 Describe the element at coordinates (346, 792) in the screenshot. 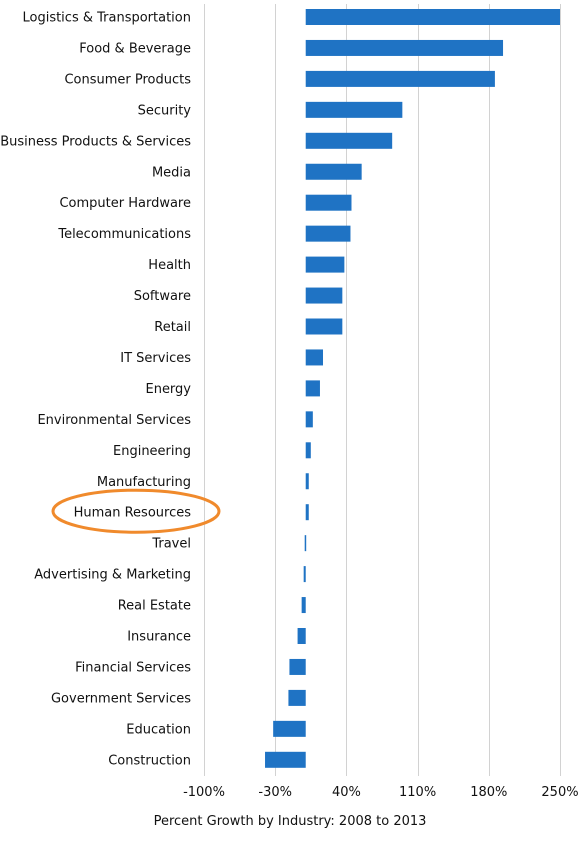

I see `x-tick-label: 40%` at that location.